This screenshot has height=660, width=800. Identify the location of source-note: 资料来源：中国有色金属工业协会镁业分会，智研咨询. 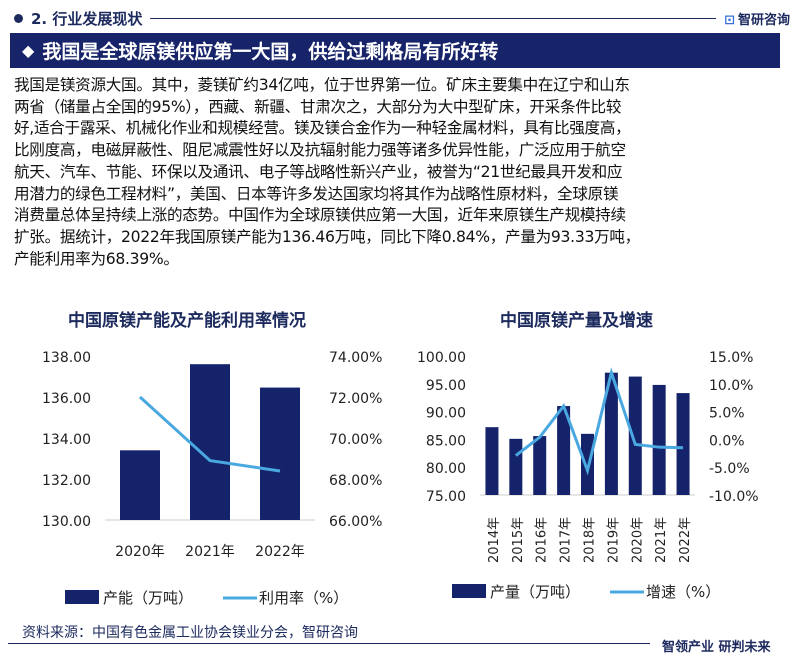
(190, 633).